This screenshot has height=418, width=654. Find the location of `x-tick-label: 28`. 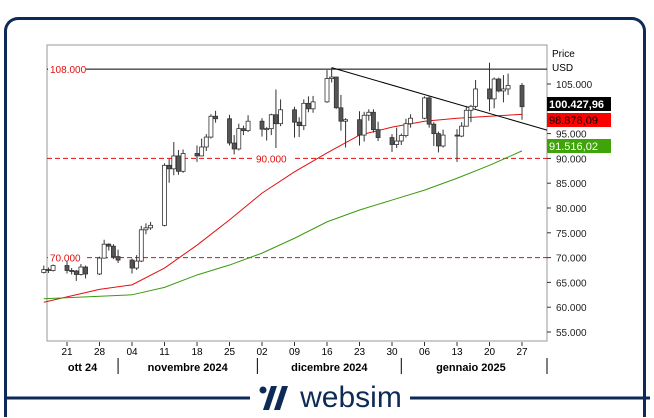

x-tick-label: 28 is located at coordinates (100, 352).